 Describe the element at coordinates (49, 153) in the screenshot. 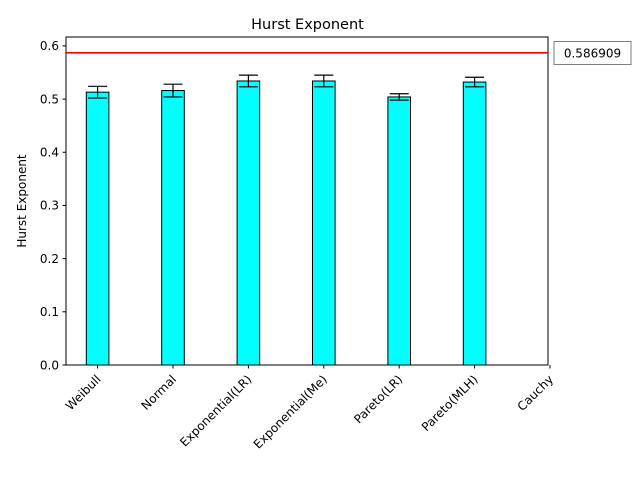

I see `y-tick-label: 0.4` at that location.